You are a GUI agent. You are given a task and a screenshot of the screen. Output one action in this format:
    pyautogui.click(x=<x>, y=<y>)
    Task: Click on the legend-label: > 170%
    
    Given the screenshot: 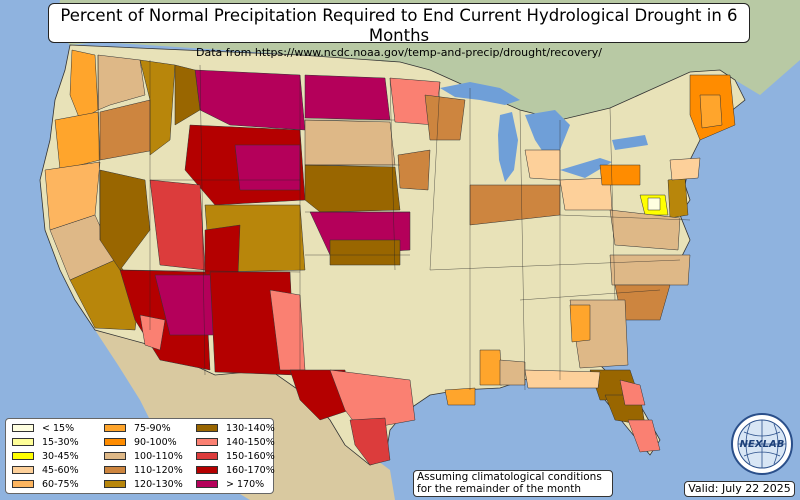 What is the action you would take?
    pyautogui.click(x=245, y=484)
    